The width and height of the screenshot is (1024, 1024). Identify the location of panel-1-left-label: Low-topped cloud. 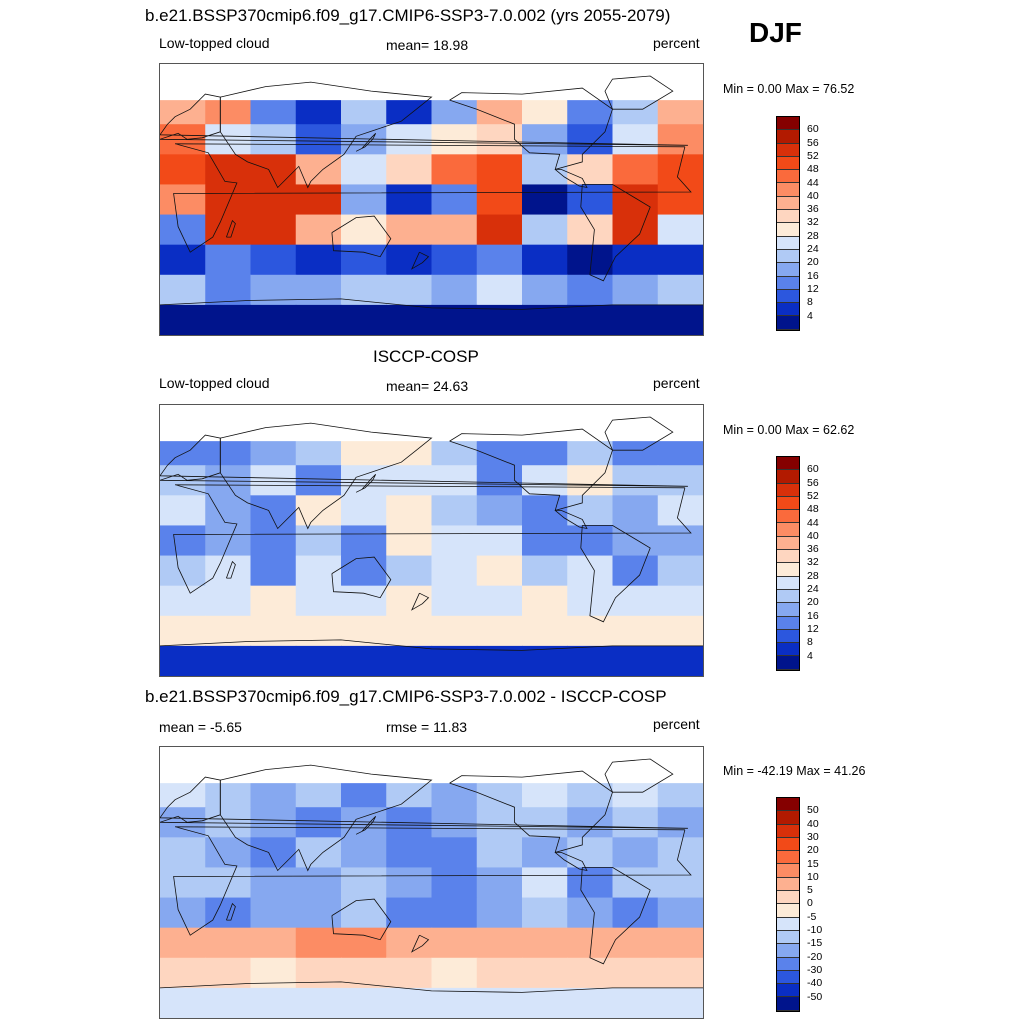
(214, 43).